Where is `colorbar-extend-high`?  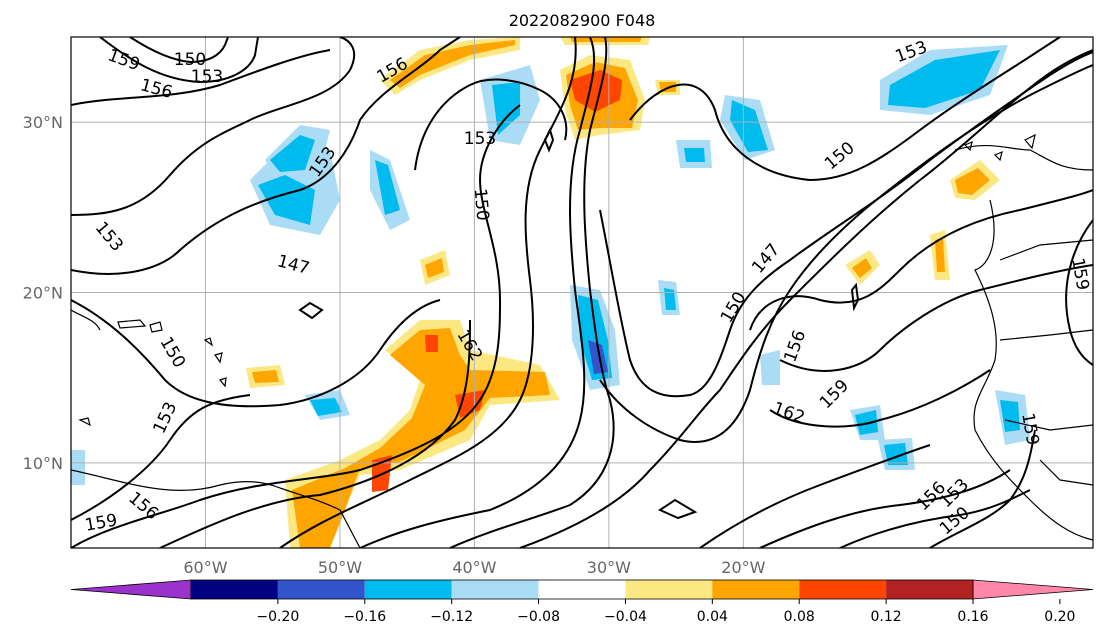 colorbar-extend-high is located at coordinates (1033, 589).